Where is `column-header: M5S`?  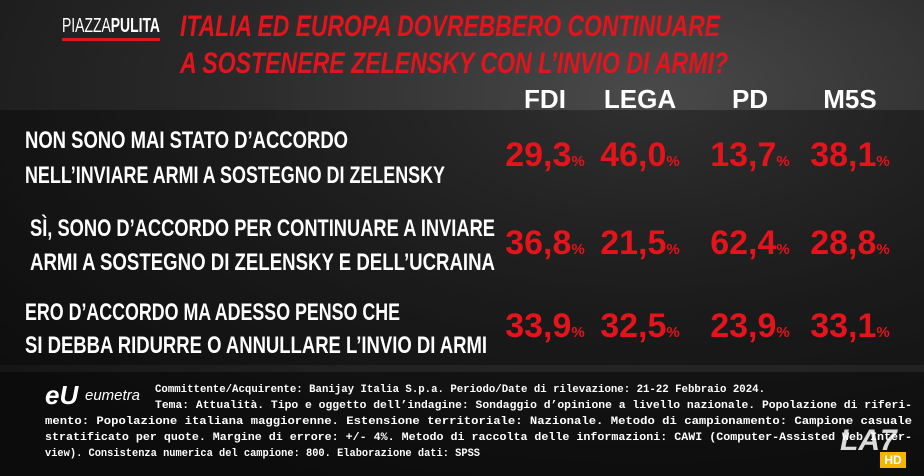
column-header: M5S is located at coordinates (849, 99).